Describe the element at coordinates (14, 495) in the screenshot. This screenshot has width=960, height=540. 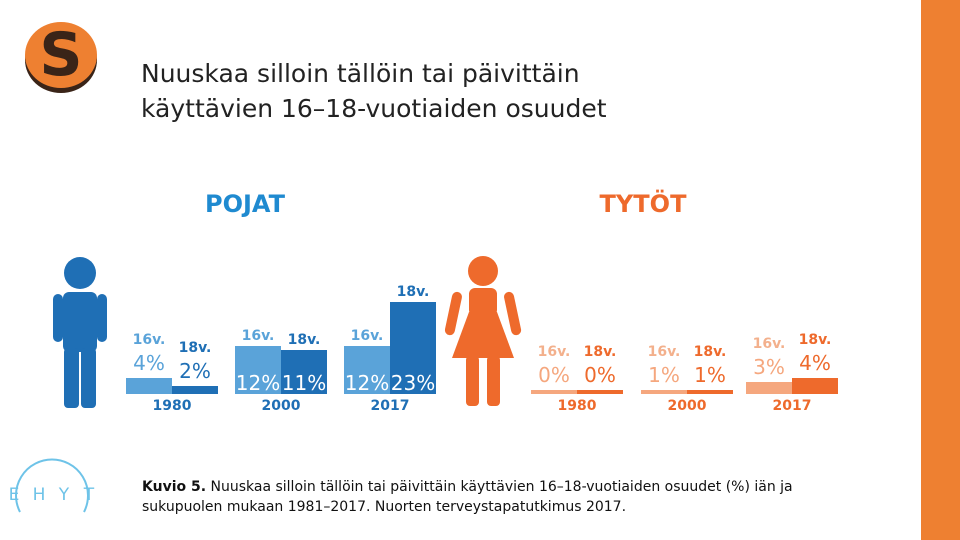
I see `ehyt-logo-letter: E` at that location.